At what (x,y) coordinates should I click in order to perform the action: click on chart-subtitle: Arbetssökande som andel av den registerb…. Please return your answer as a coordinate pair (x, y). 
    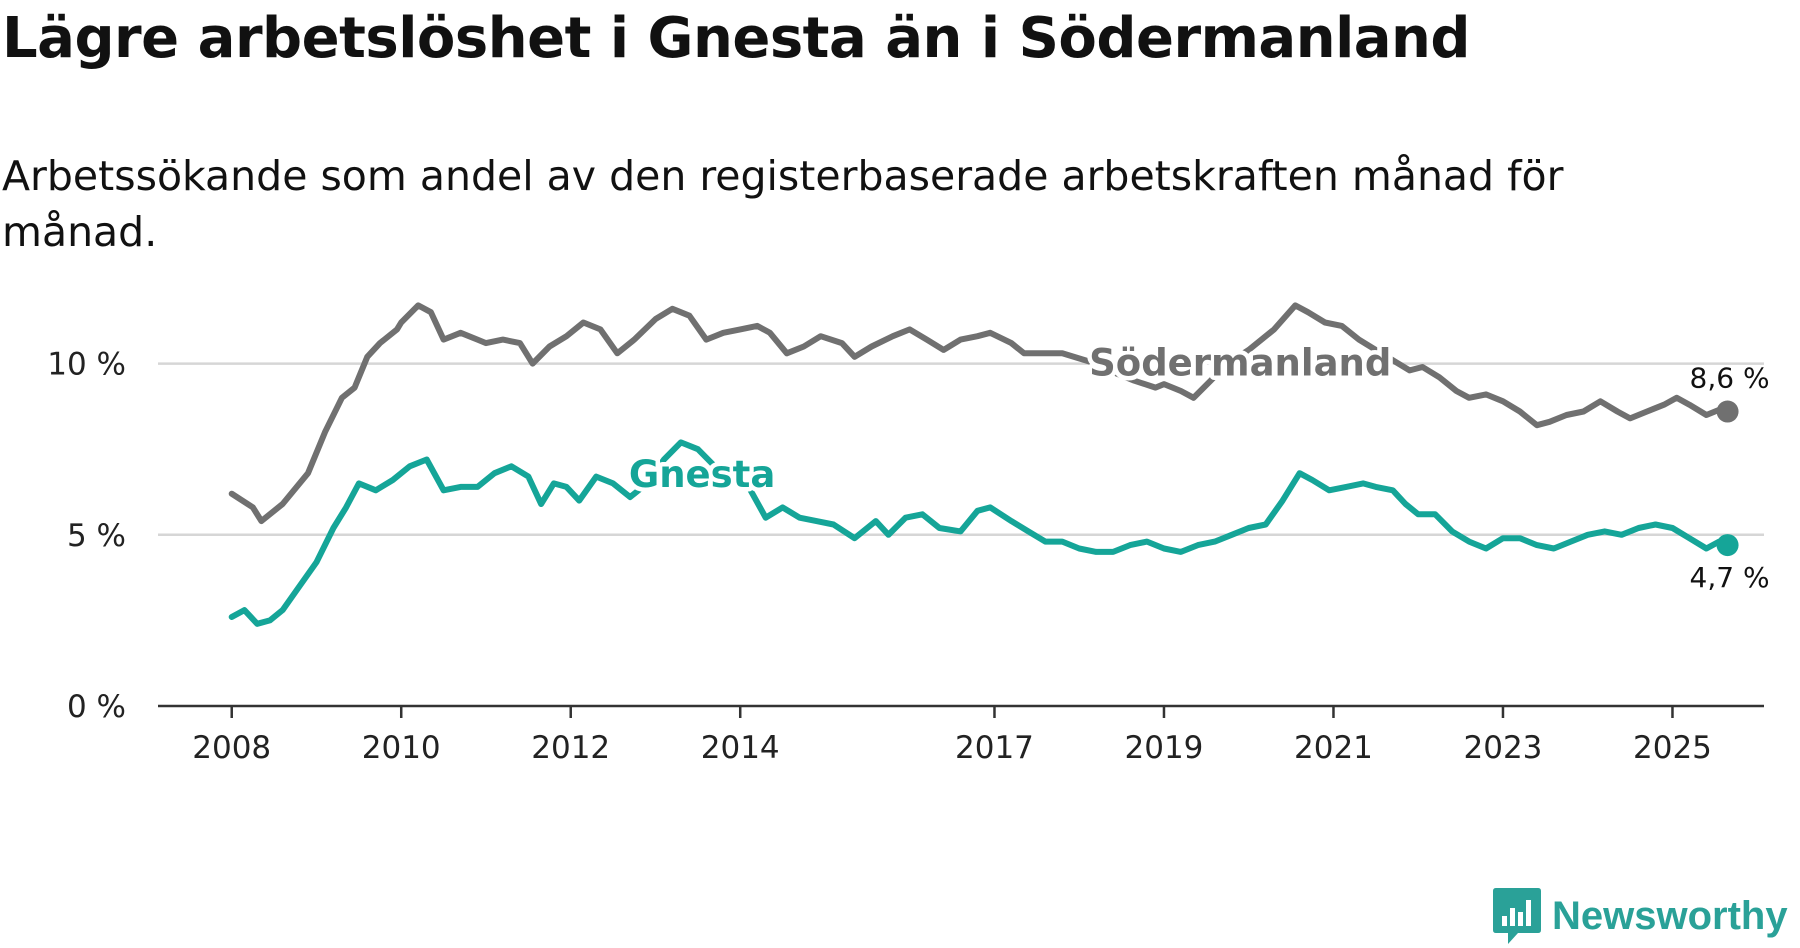
    Looking at the image, I should click on (783, 204).